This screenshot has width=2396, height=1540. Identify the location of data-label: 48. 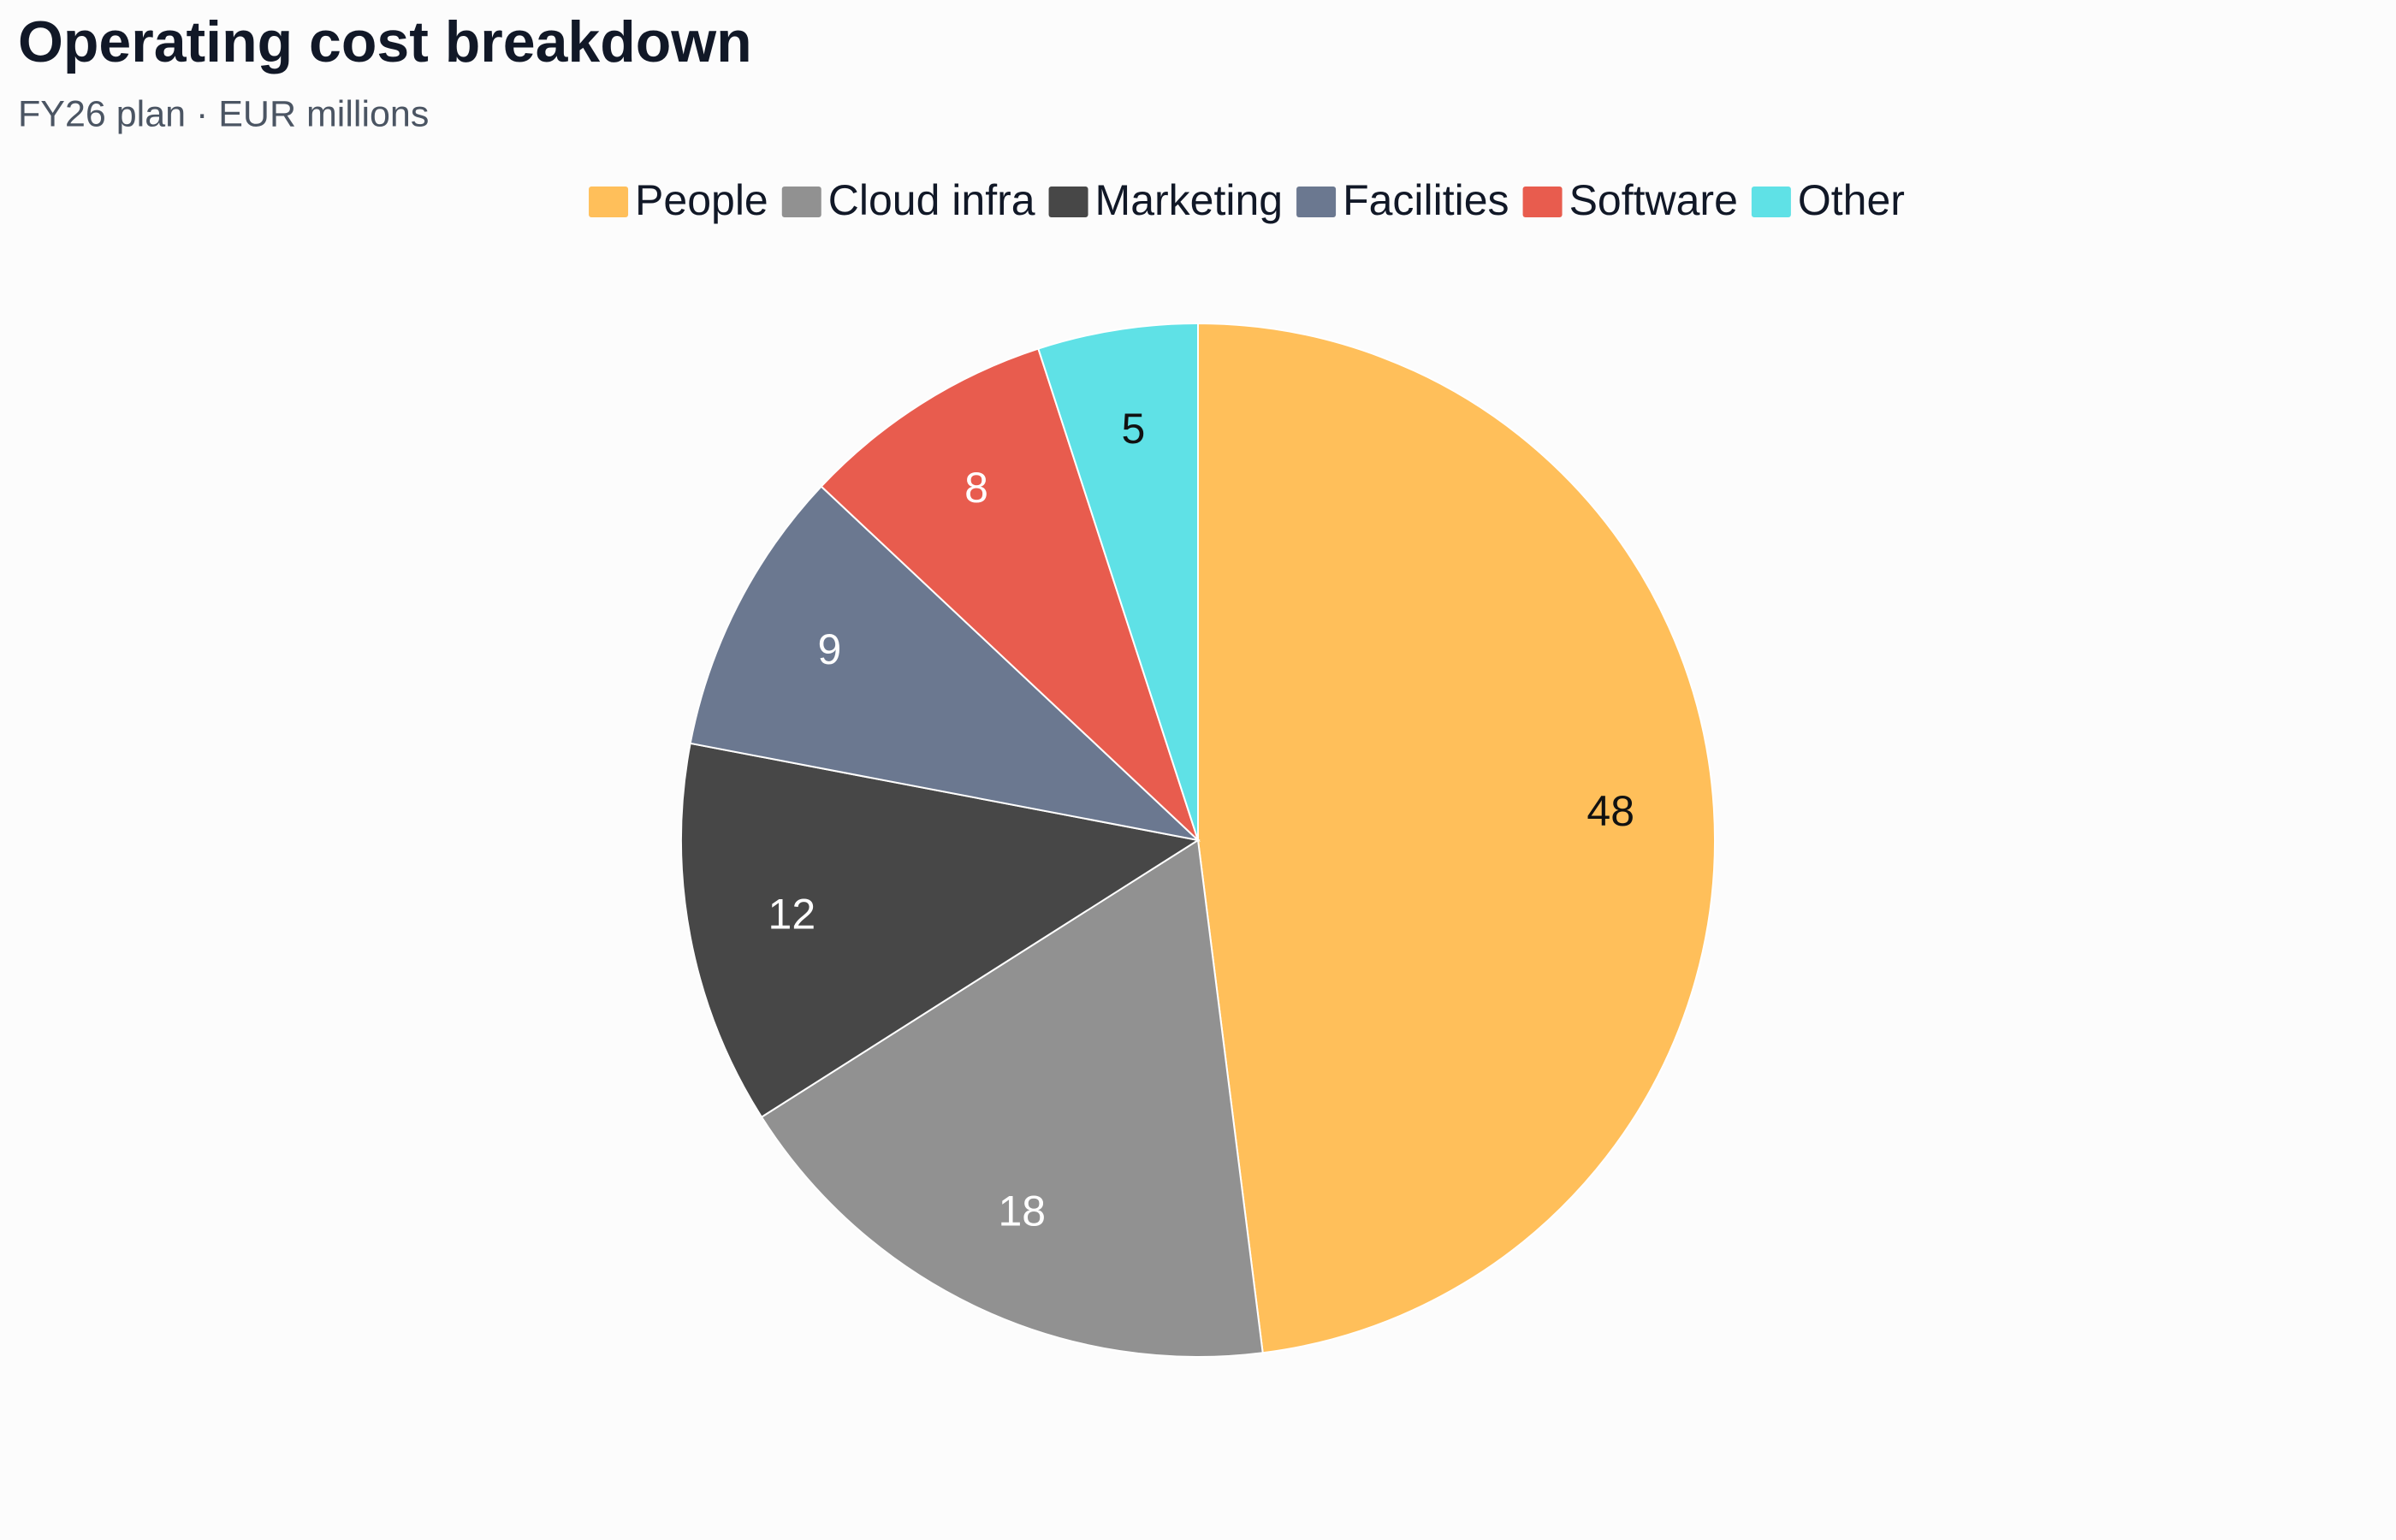
(1610, 811).